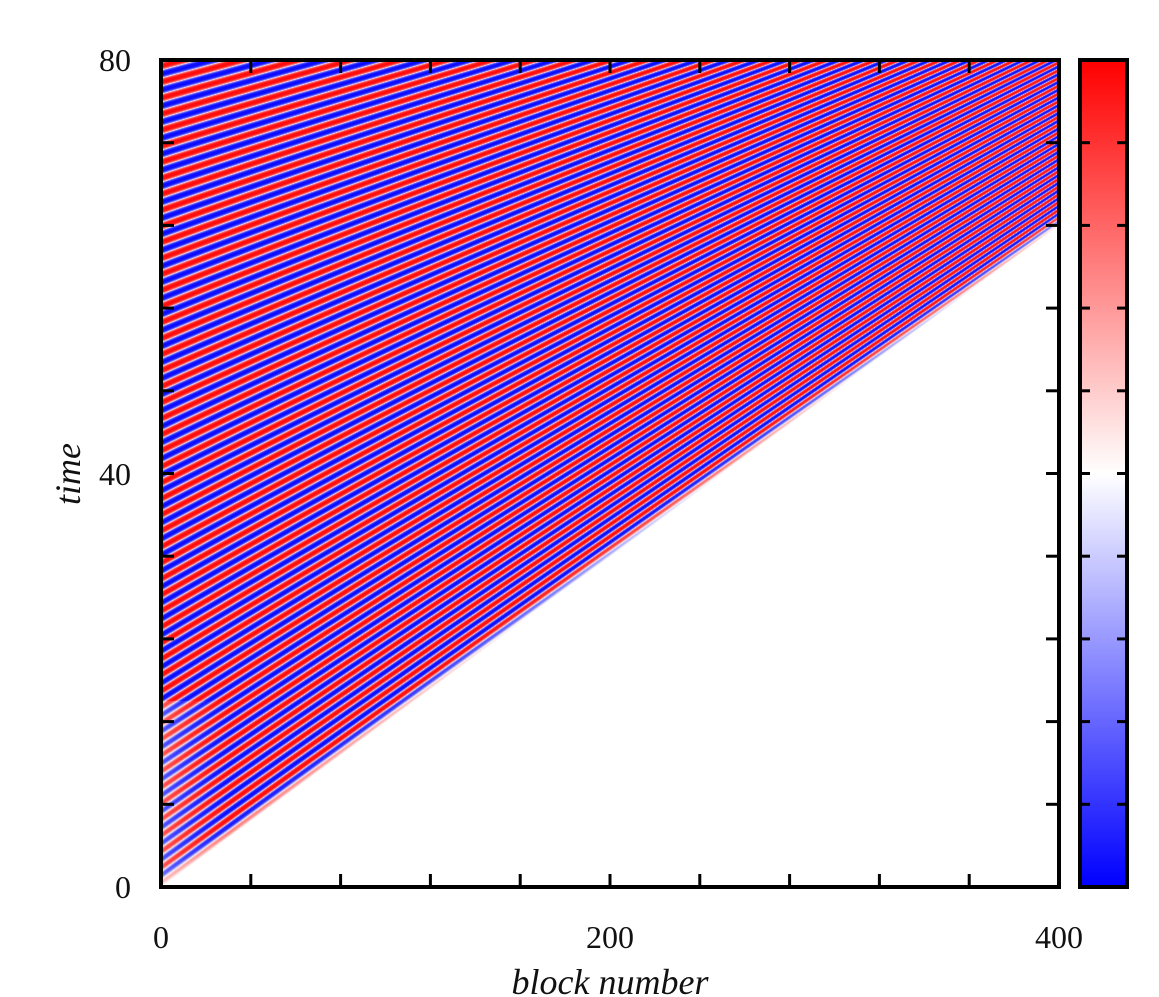 The height and width of the screenshot is (997, 1159). I want to click on y-axis-label: time, so click(68, 474).